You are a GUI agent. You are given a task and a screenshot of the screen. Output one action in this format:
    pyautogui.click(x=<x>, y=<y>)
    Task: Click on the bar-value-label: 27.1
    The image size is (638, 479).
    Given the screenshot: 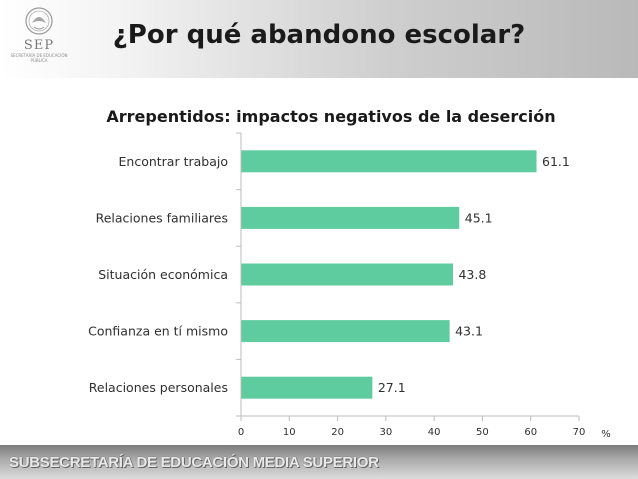 What is the action you would take?
    pyautogui.click(x=392, y=387)
    